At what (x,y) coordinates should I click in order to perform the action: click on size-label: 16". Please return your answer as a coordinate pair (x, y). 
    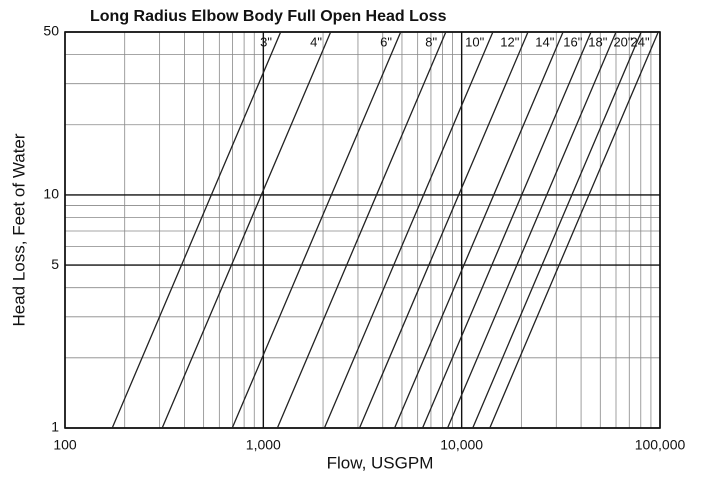
    Looking at the image, I should click on (572, 41).